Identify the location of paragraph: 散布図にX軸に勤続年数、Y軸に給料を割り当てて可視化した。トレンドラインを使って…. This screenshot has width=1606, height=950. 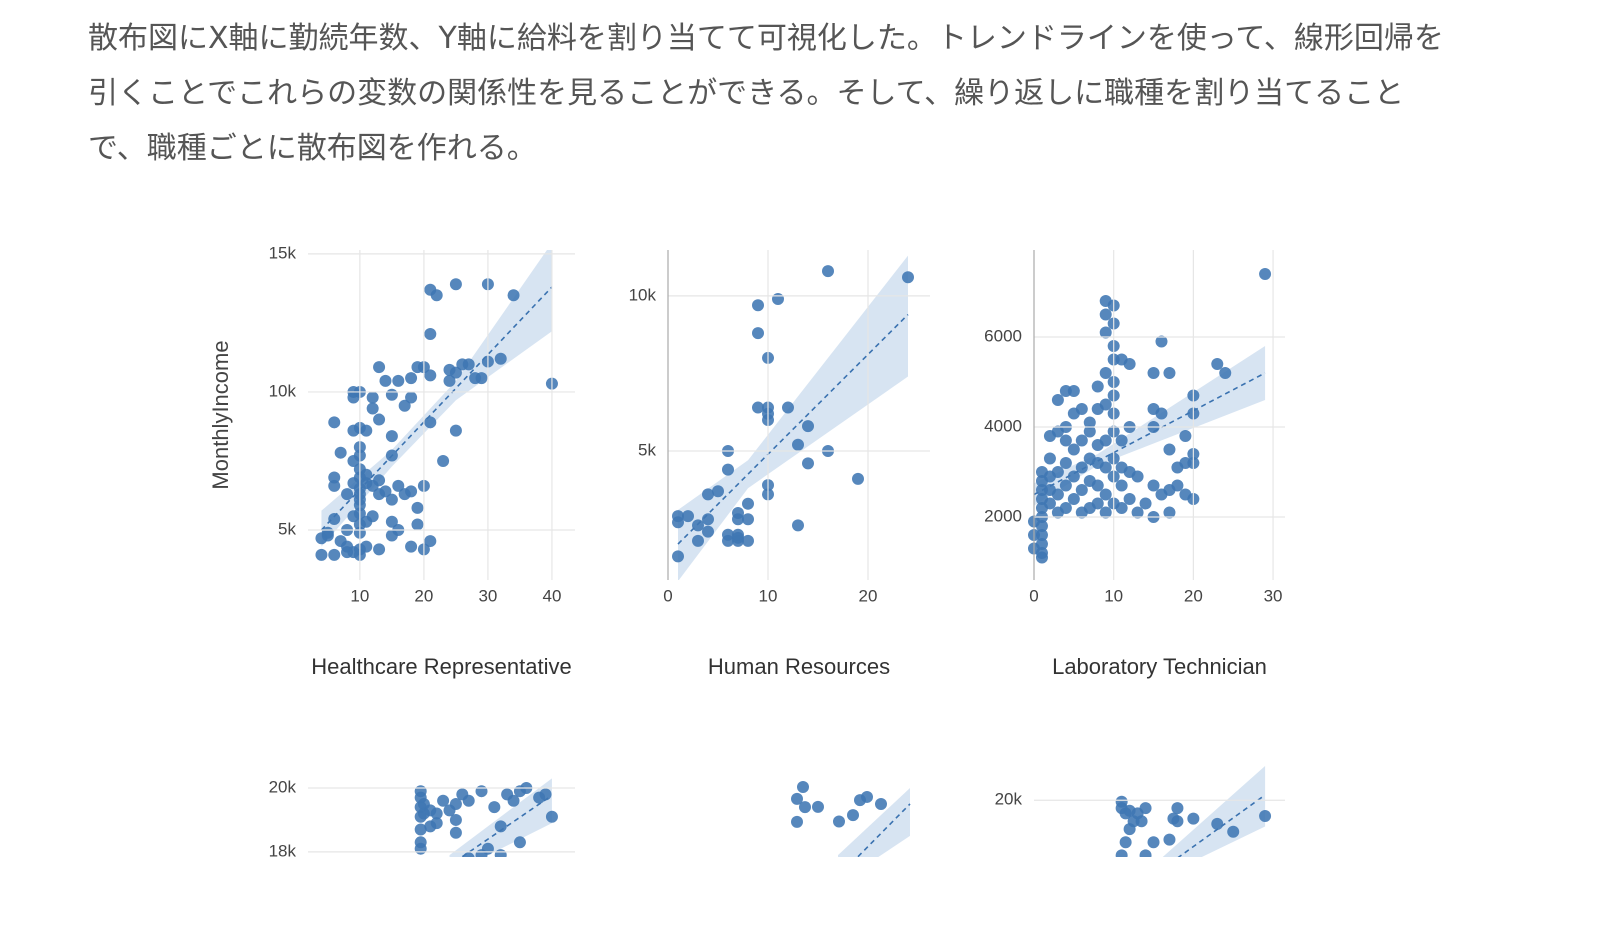
(766, 93).